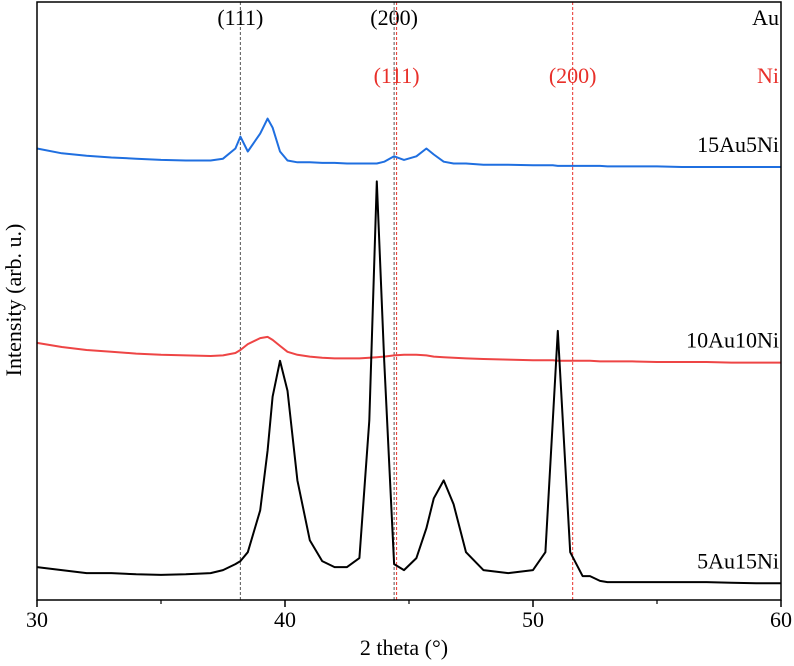 Image resolution: width=794 pixels, height=666 pixels. What do you see at coordinates (732, 340) in the screenshot?
I see `series-label: 10Au10Ni` at bounding box center [732, 340].